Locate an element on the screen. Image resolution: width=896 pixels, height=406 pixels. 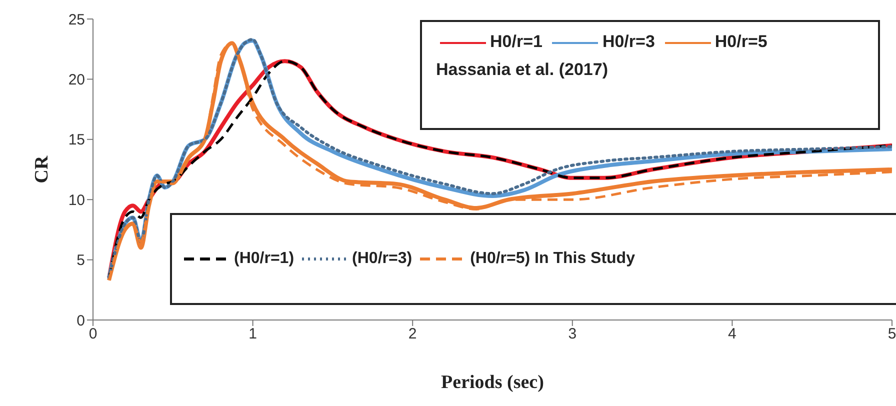
y-tick-label: 5 is located at coordinates (80, 261).